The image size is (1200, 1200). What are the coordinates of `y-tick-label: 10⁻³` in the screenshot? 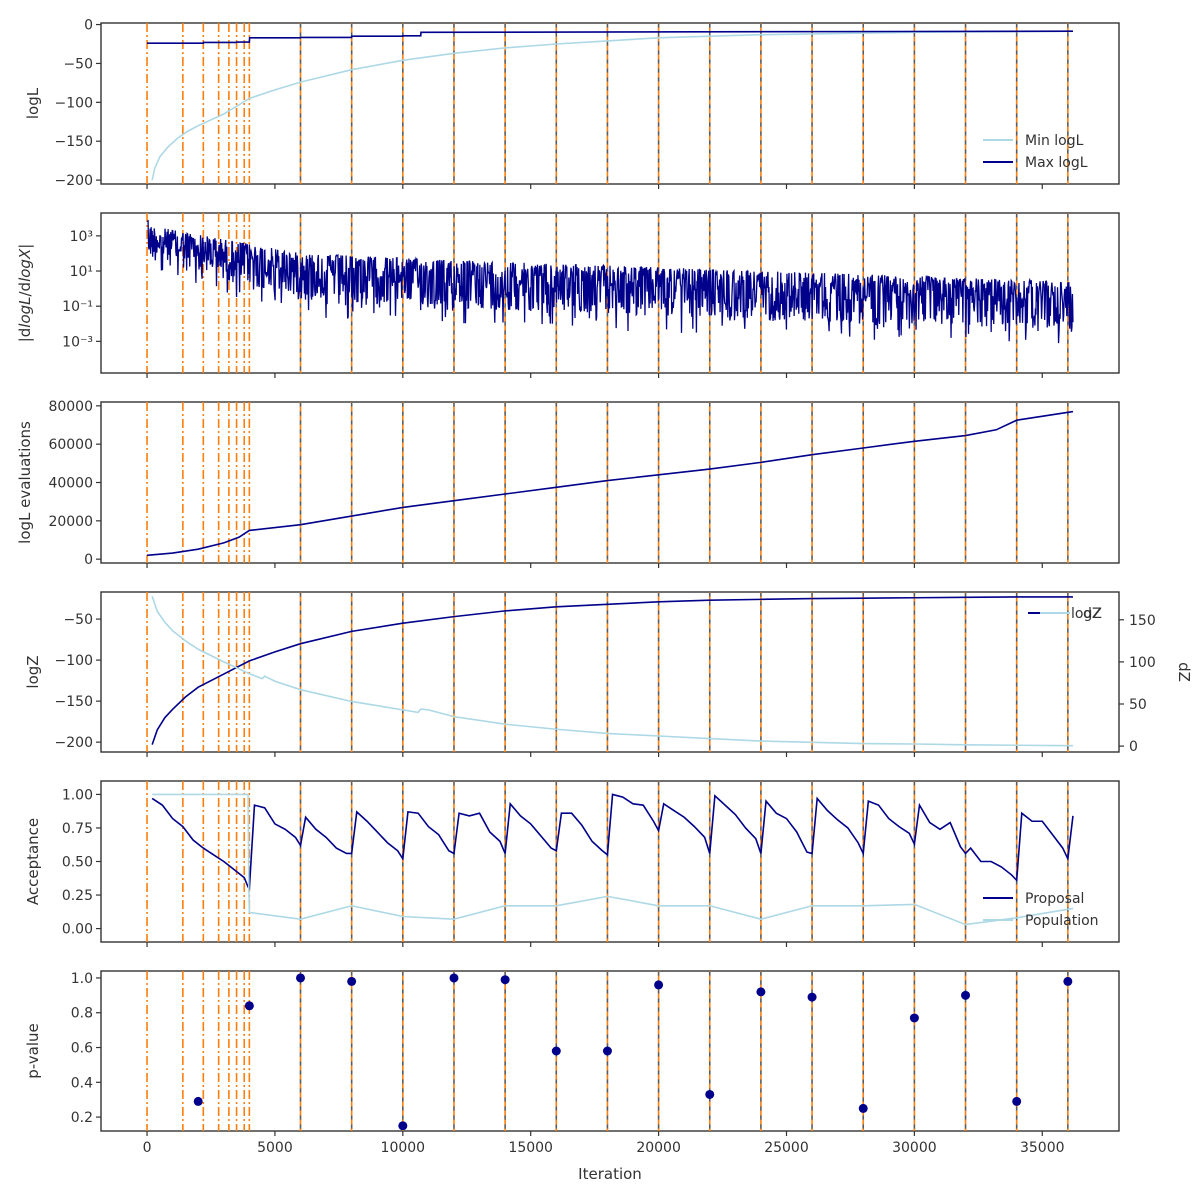 It's located at (77, 342).